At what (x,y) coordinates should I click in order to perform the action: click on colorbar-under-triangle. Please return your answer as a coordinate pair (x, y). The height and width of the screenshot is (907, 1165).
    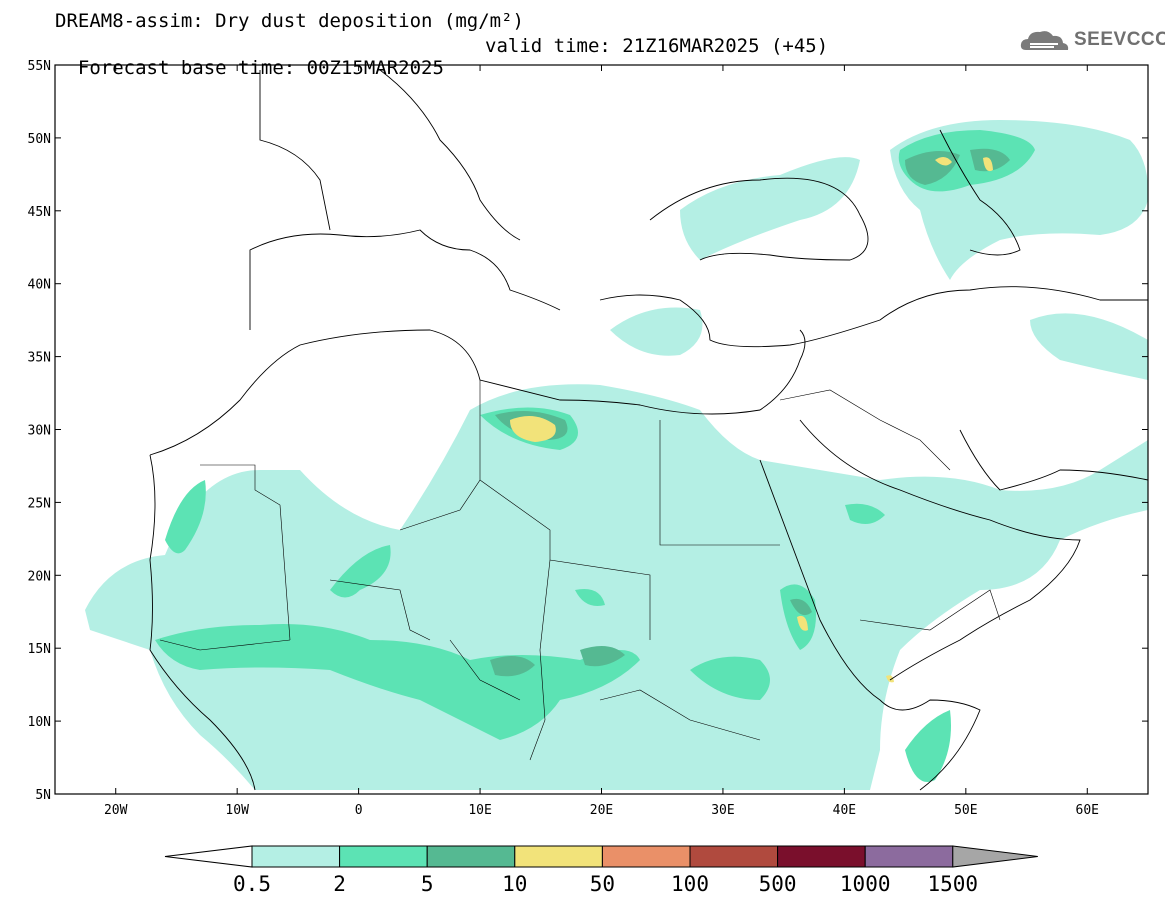
    Looking at the image, I should click on (208, 856).